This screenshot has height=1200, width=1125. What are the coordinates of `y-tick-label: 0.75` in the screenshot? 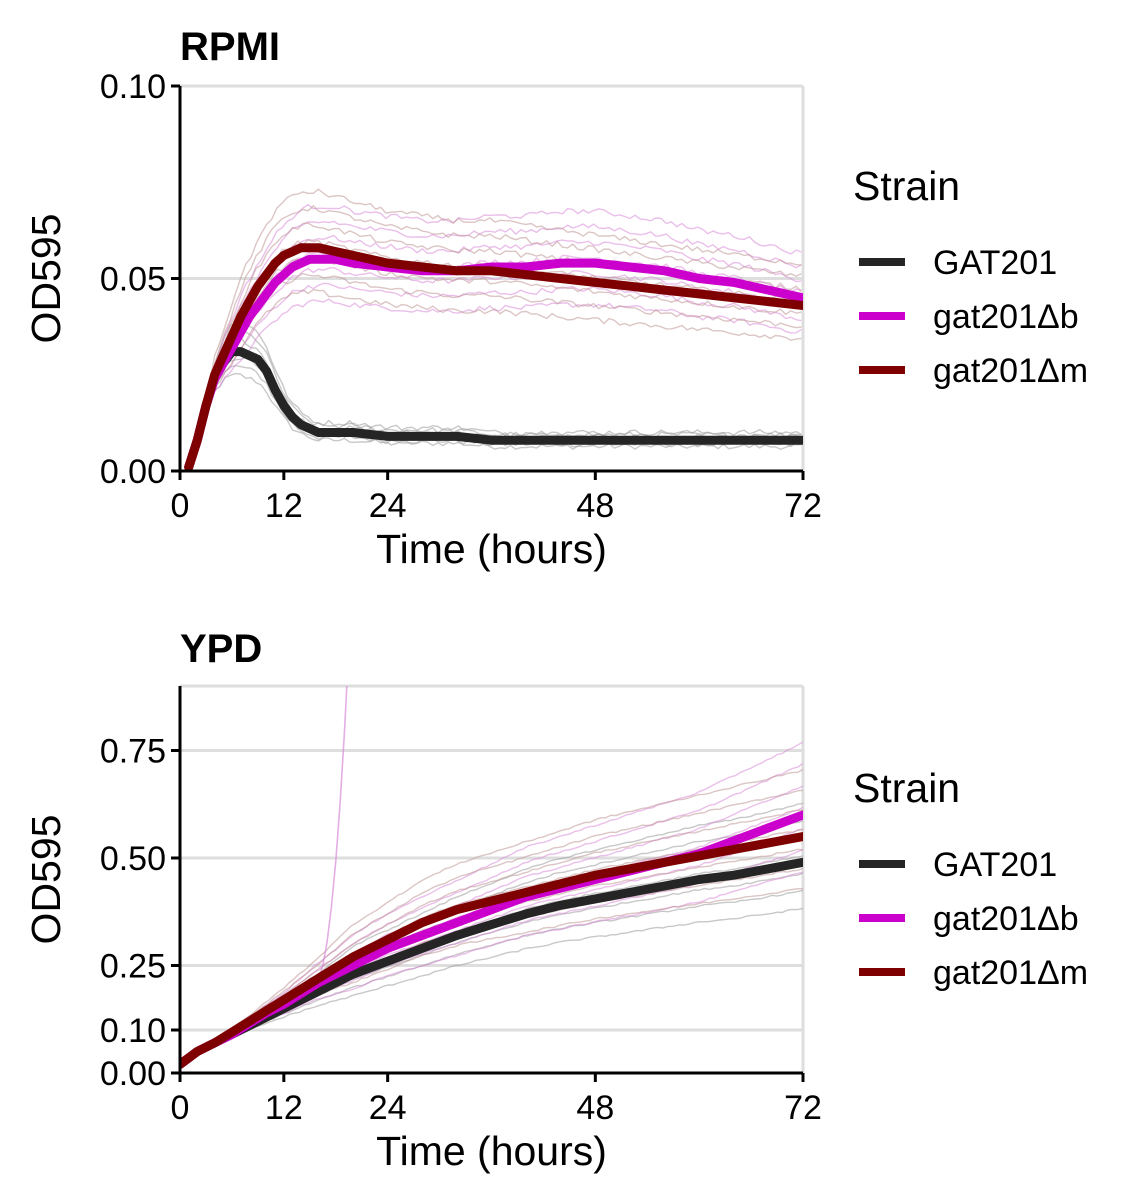 It's located at (133, 752).